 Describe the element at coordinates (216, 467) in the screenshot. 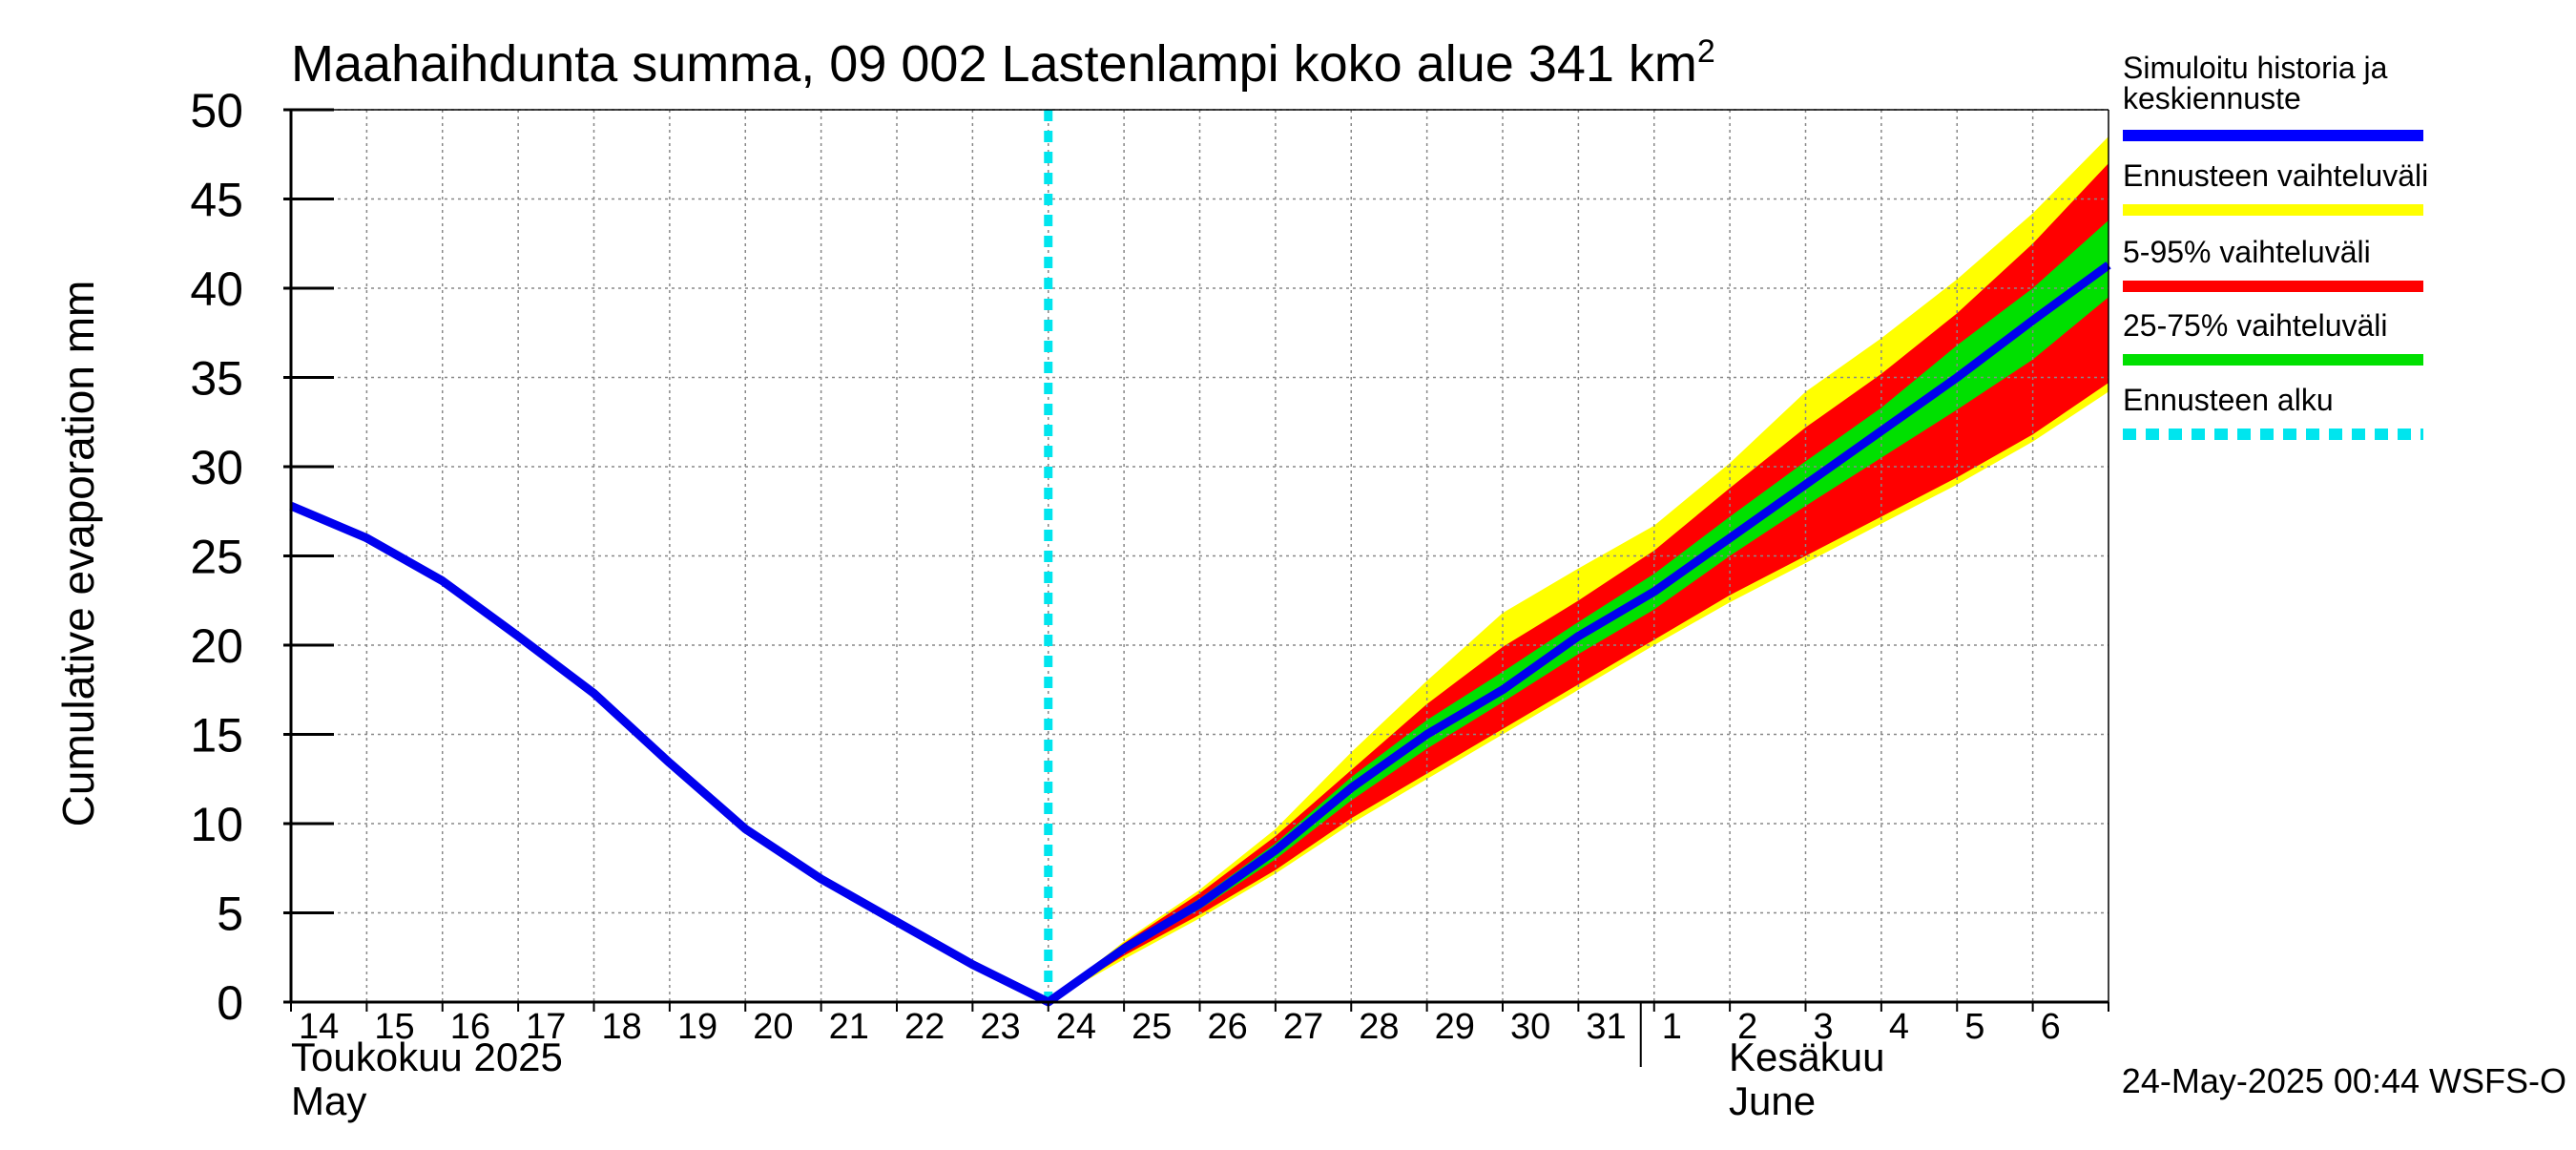

I see `y-tick-label: 30` at that location.